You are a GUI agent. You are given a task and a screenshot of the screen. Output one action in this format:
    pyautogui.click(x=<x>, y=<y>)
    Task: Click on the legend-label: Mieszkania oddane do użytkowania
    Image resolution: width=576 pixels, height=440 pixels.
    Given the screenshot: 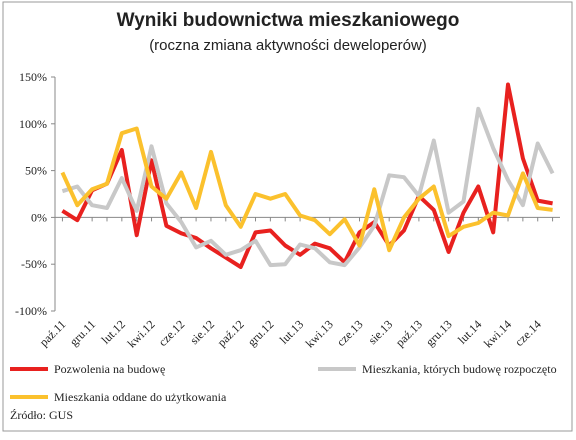 What is the action you would take?
    pyautogui.click(x=140, y=397)
    